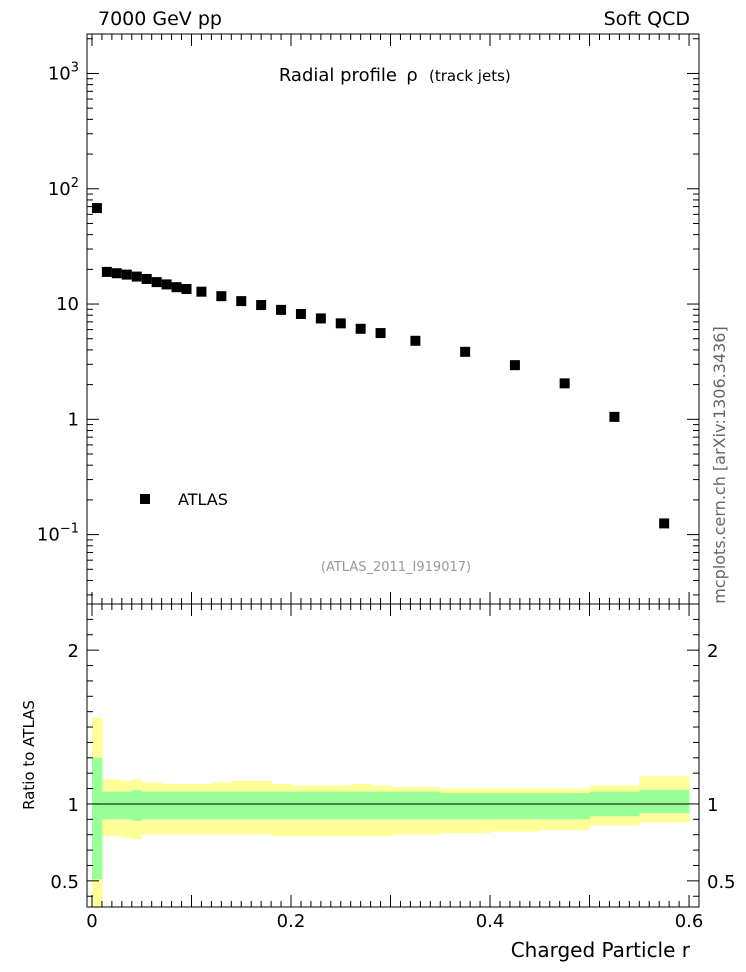 The height and width of the screenshot is (972, 746). What do you see at coordinates (75, 183) in the screenshot?
I see `tick-label-exponent: 2` at bounding box center [75, 183].